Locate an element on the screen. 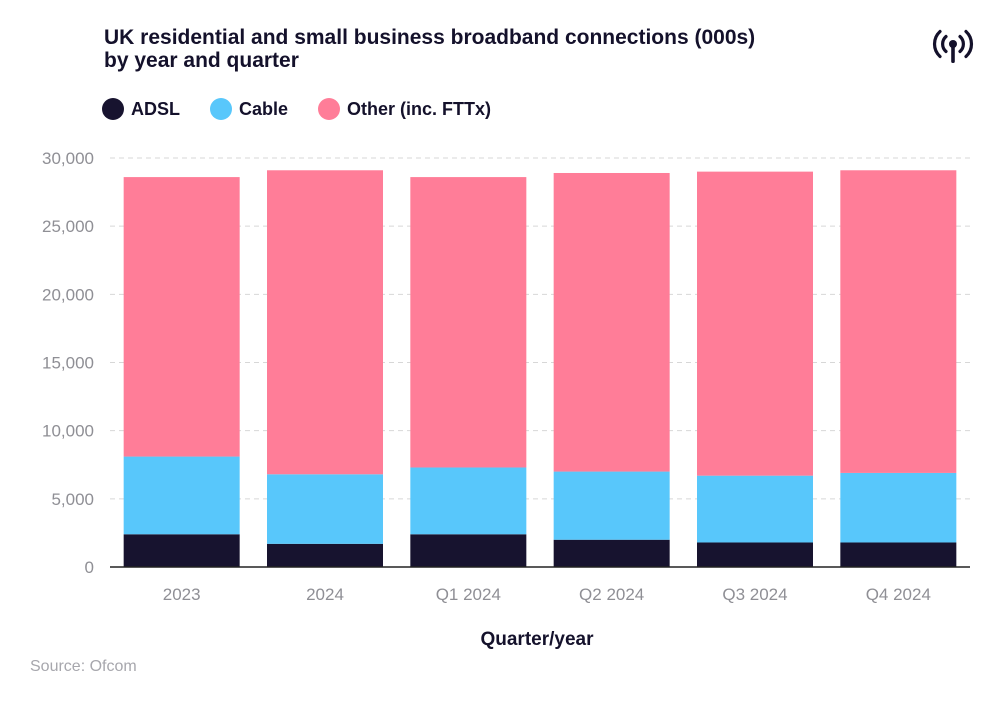  legend-item-cable: Cable is located at coordinates (249, 109).